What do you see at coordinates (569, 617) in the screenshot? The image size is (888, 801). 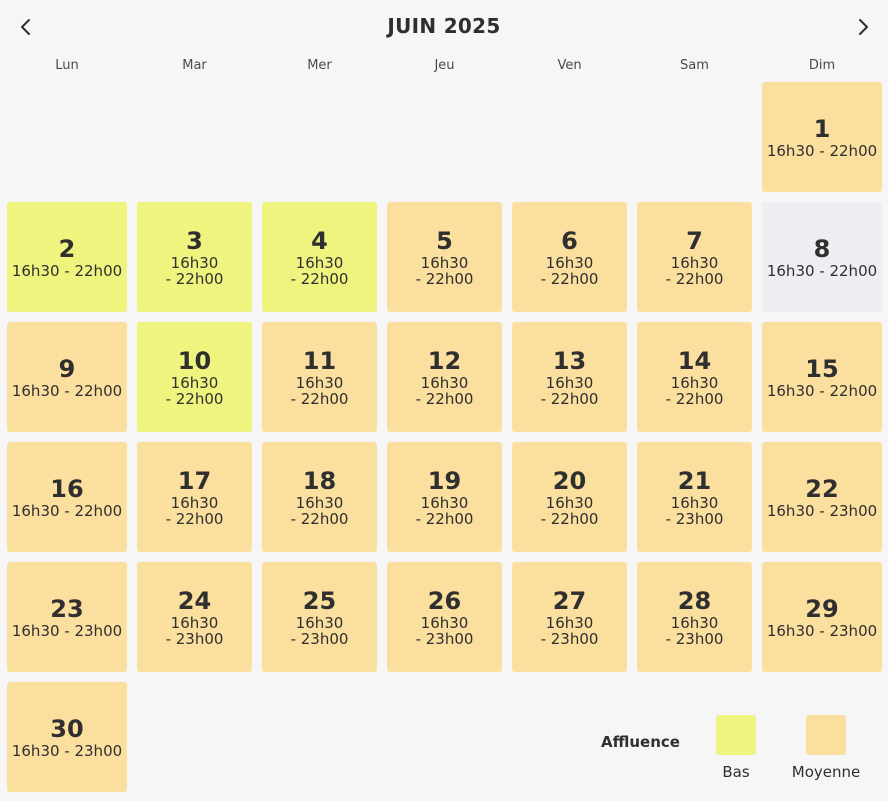 I see `calendar-day-27: 27 16h30 - 23h00` at bounding box center [569, 617].